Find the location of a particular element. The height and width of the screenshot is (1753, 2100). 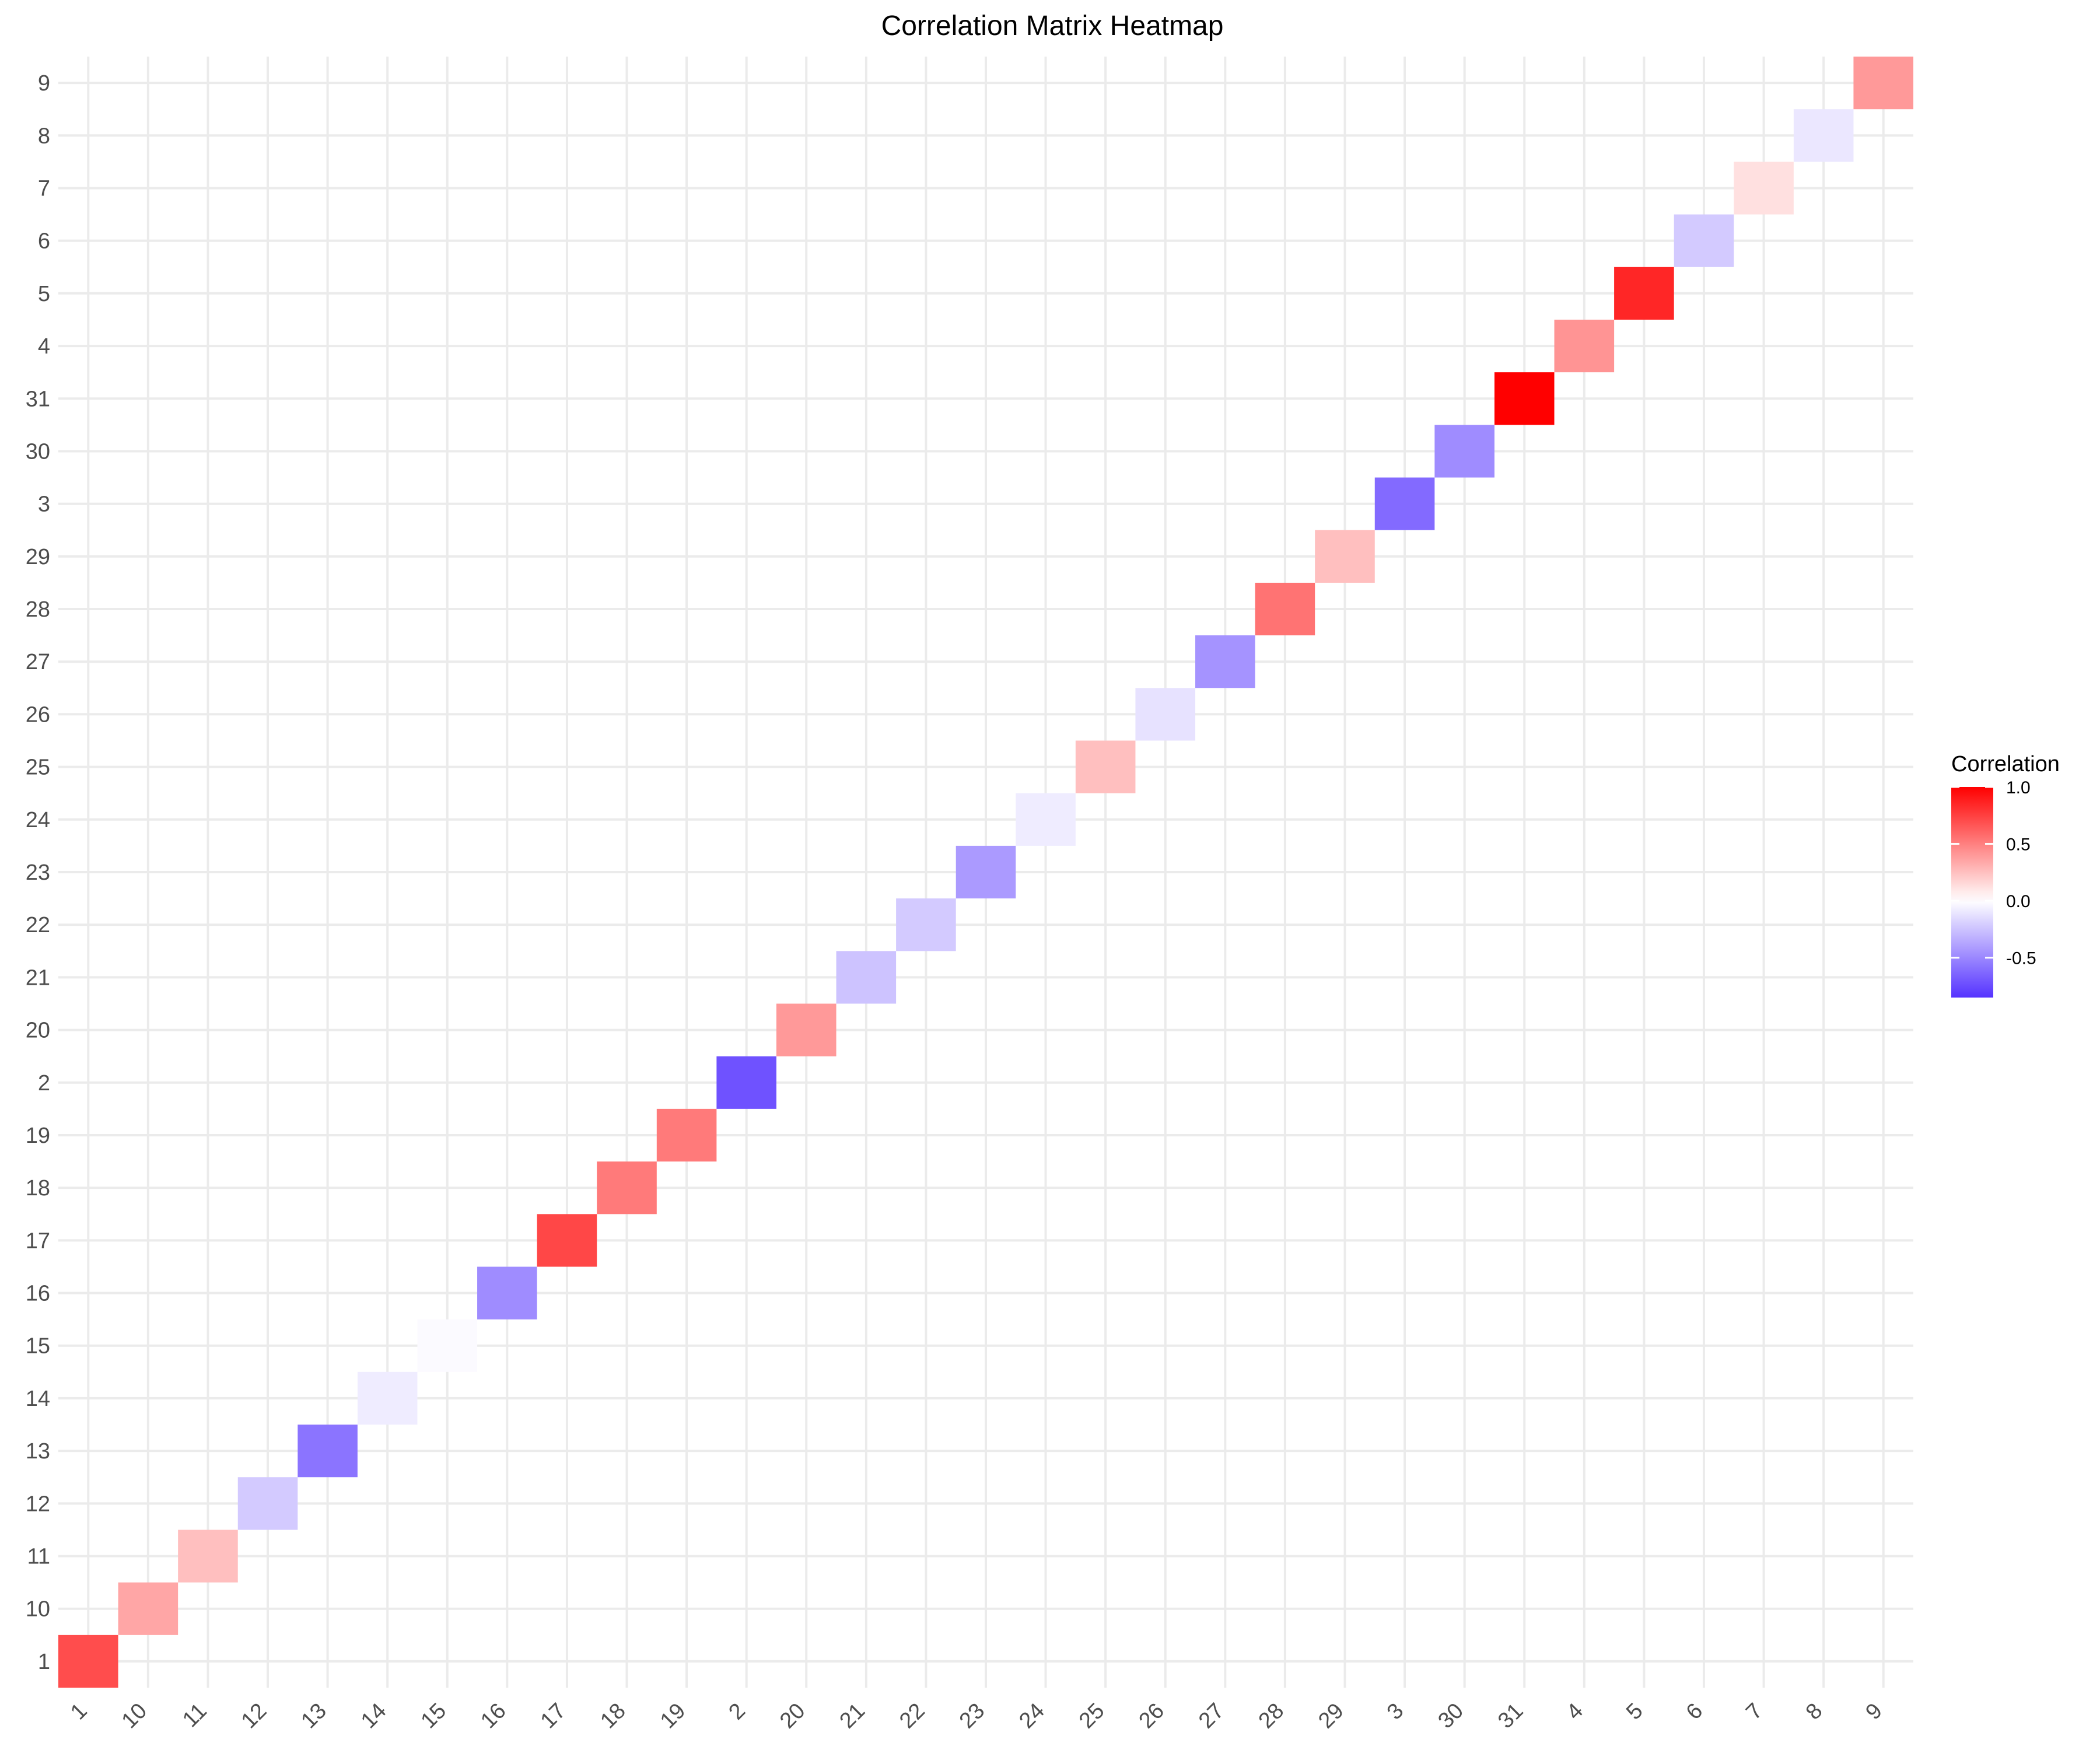

x-tick-label: 6 is located at coordinates (1695, 1712).